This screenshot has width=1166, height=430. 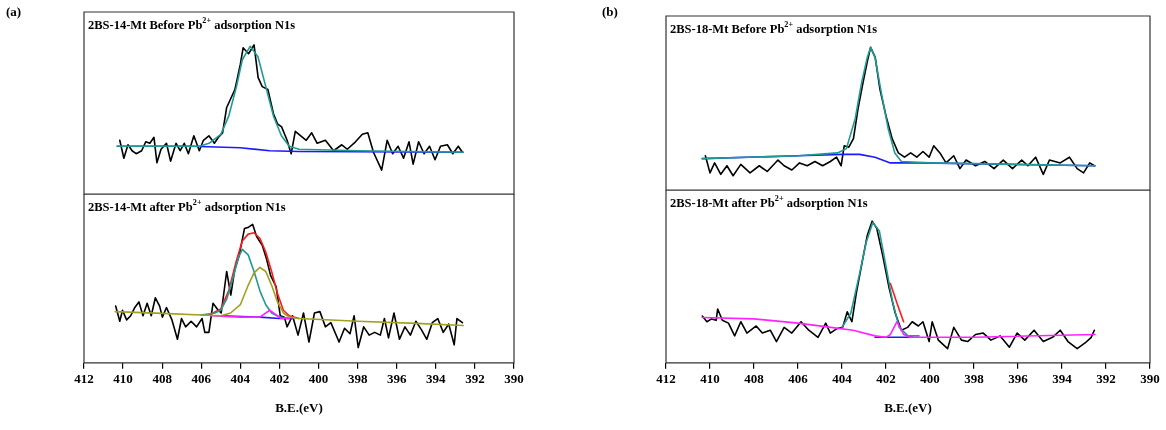 I want to click on text: (b), so click(x=610, y=11).